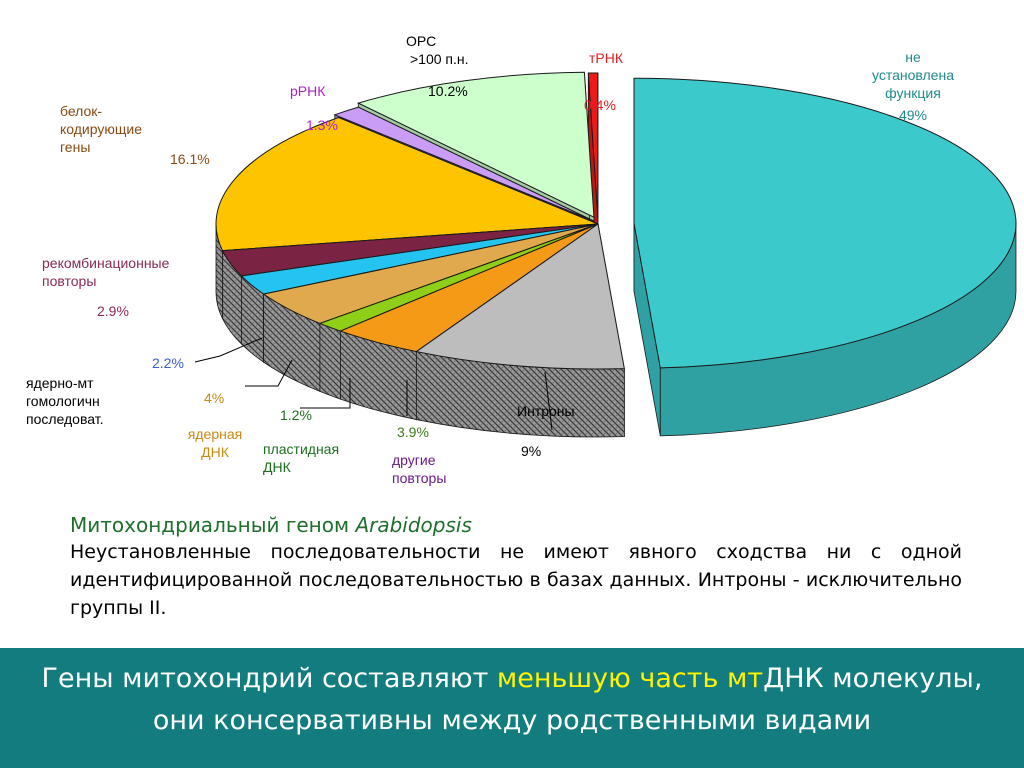  What do you see at coordinates (414, 460) in the screenshot?
I see `label-line: другие` at bounding box center [414, 460].